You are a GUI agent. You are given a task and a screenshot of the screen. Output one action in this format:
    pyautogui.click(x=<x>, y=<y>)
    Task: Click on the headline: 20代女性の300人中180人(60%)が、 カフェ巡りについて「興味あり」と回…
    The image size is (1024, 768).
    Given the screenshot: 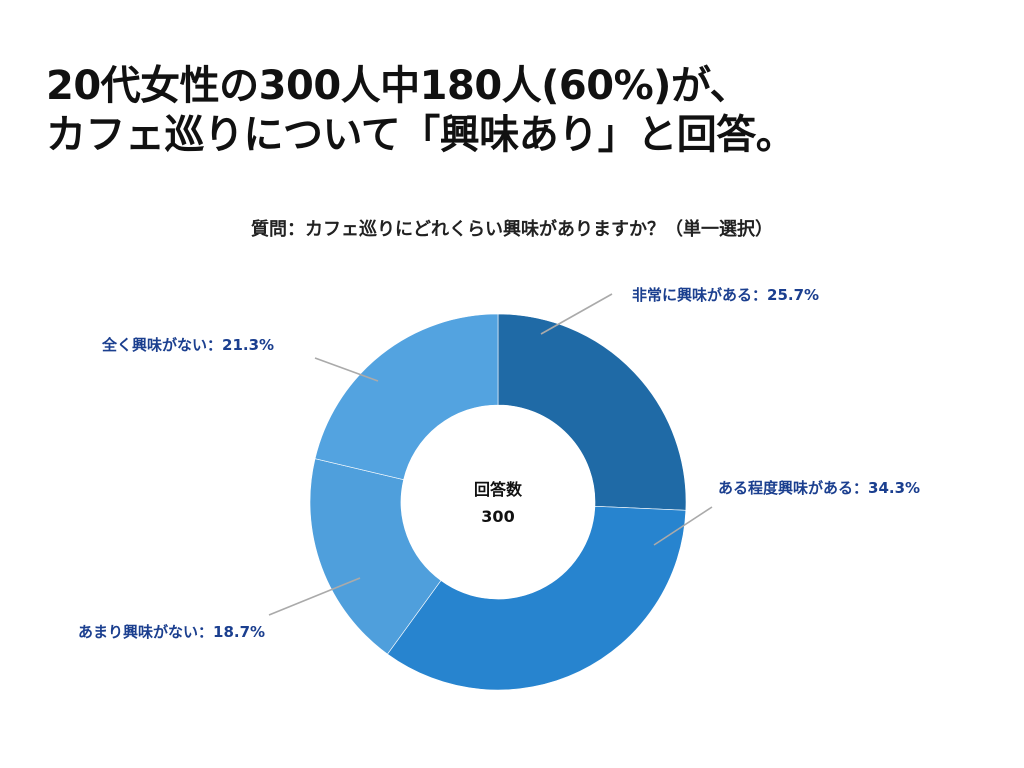 What is the action you would take?
    pyautogui.click(x=421, y=111)
    